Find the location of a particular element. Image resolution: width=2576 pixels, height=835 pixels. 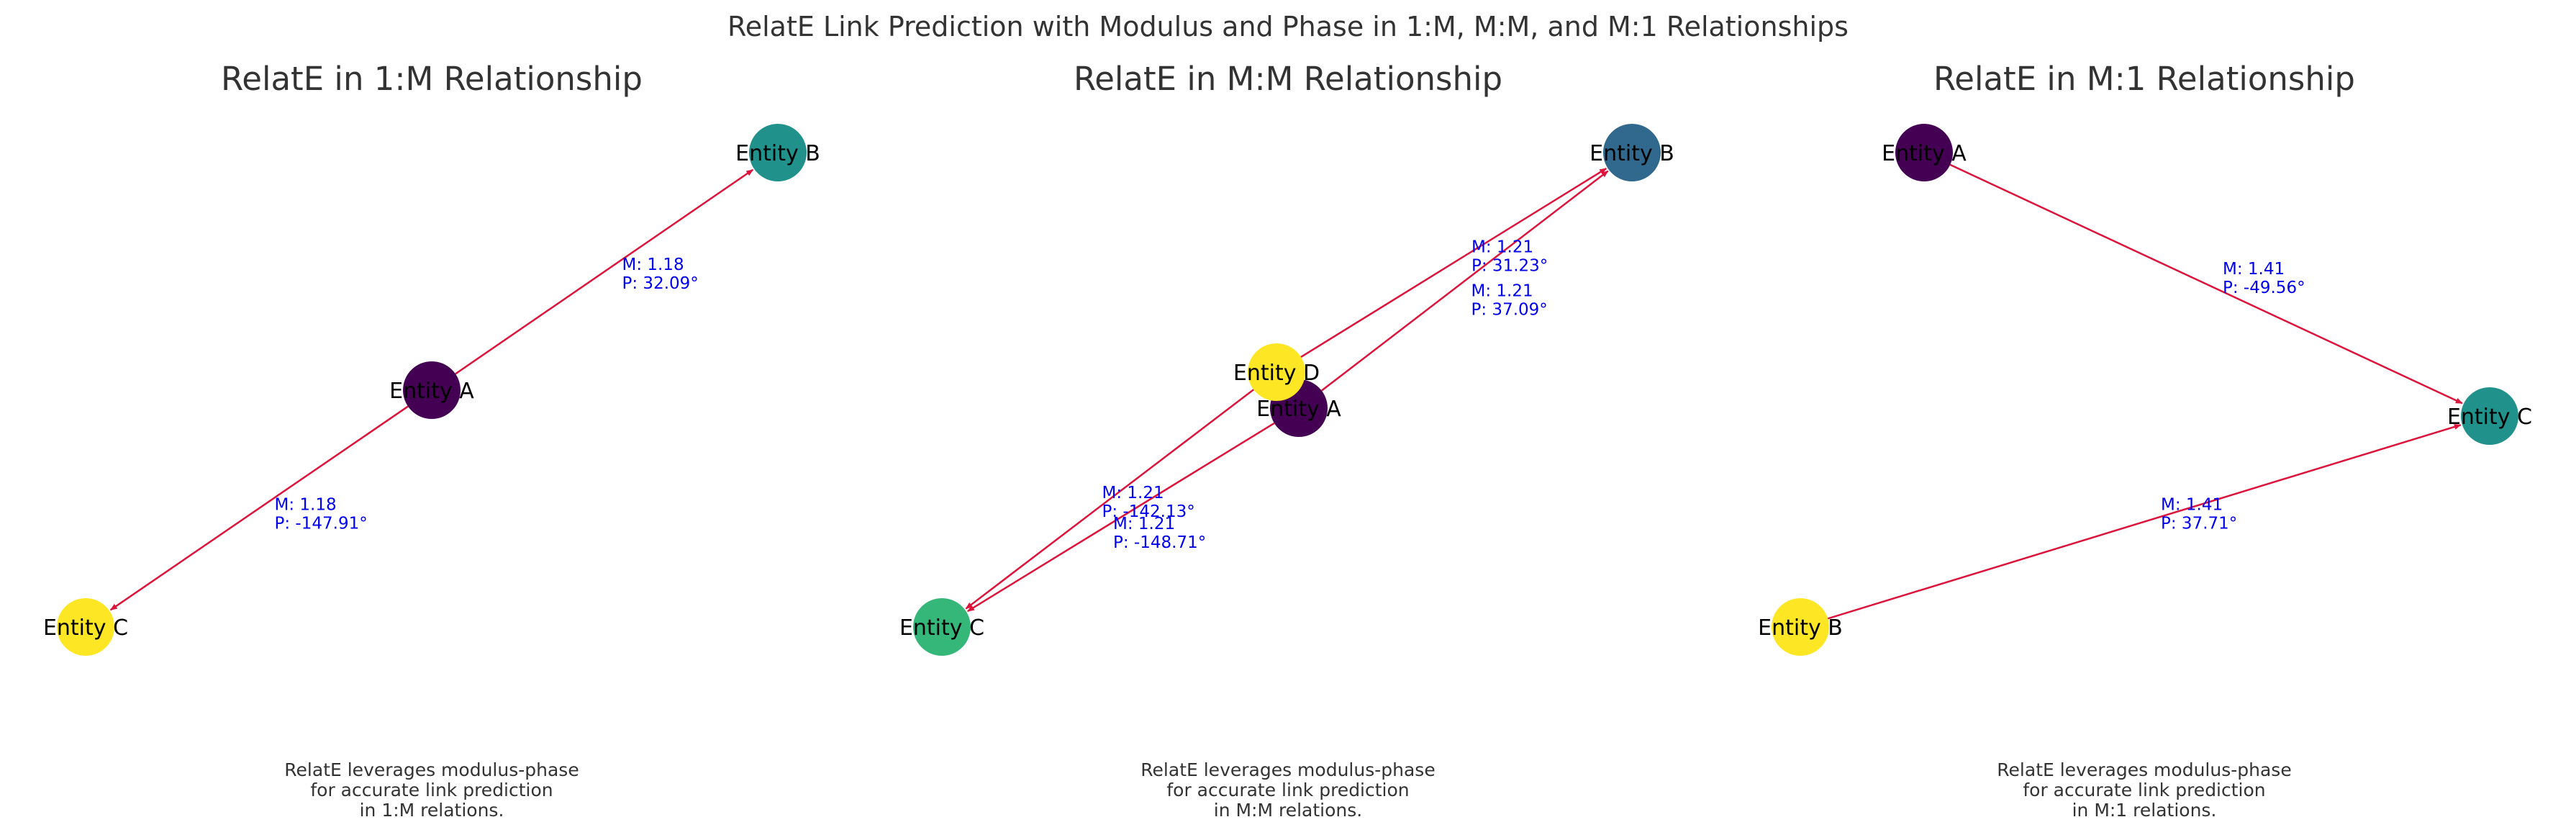

edge-phase-label: P: -142.13° is located at coordinates (1148, 512).